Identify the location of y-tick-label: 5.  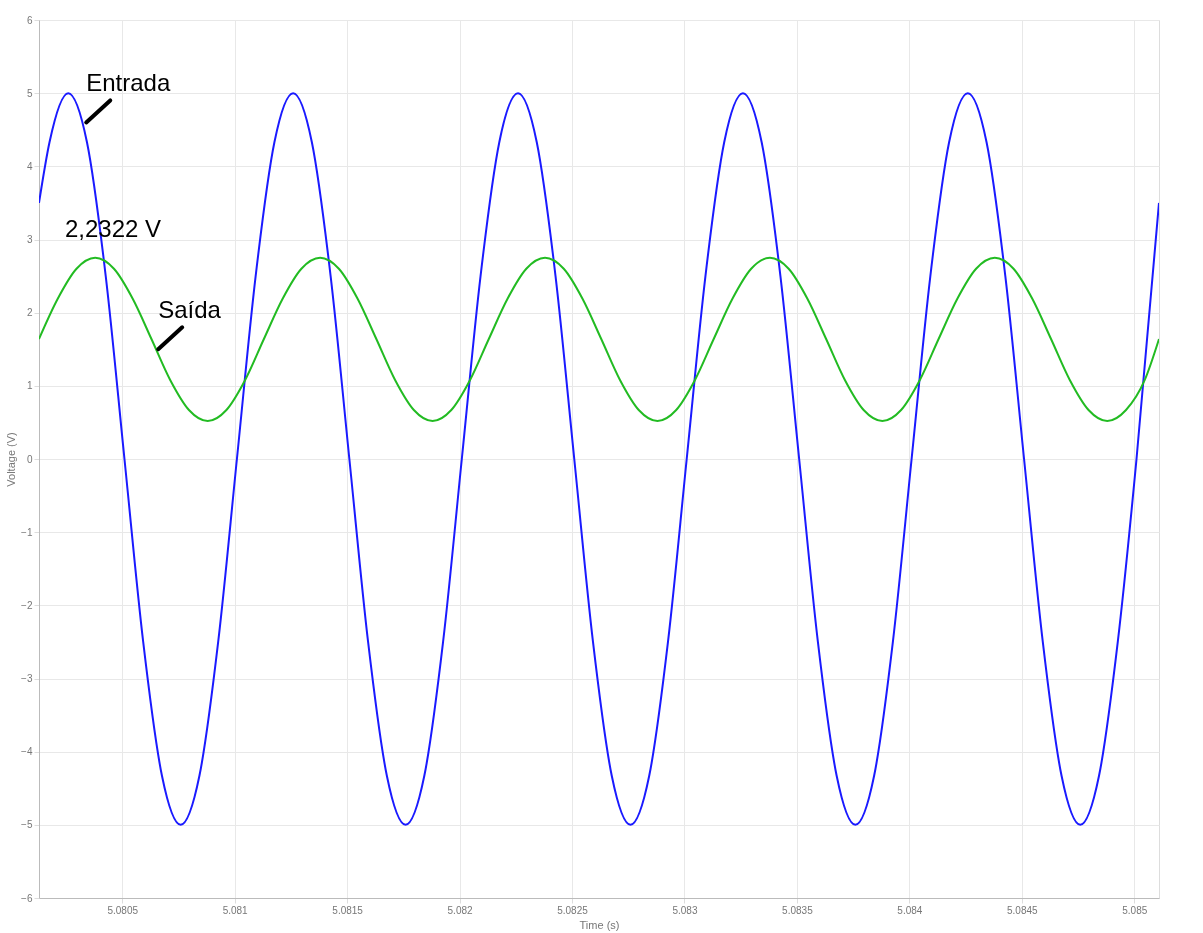
(29, 93).